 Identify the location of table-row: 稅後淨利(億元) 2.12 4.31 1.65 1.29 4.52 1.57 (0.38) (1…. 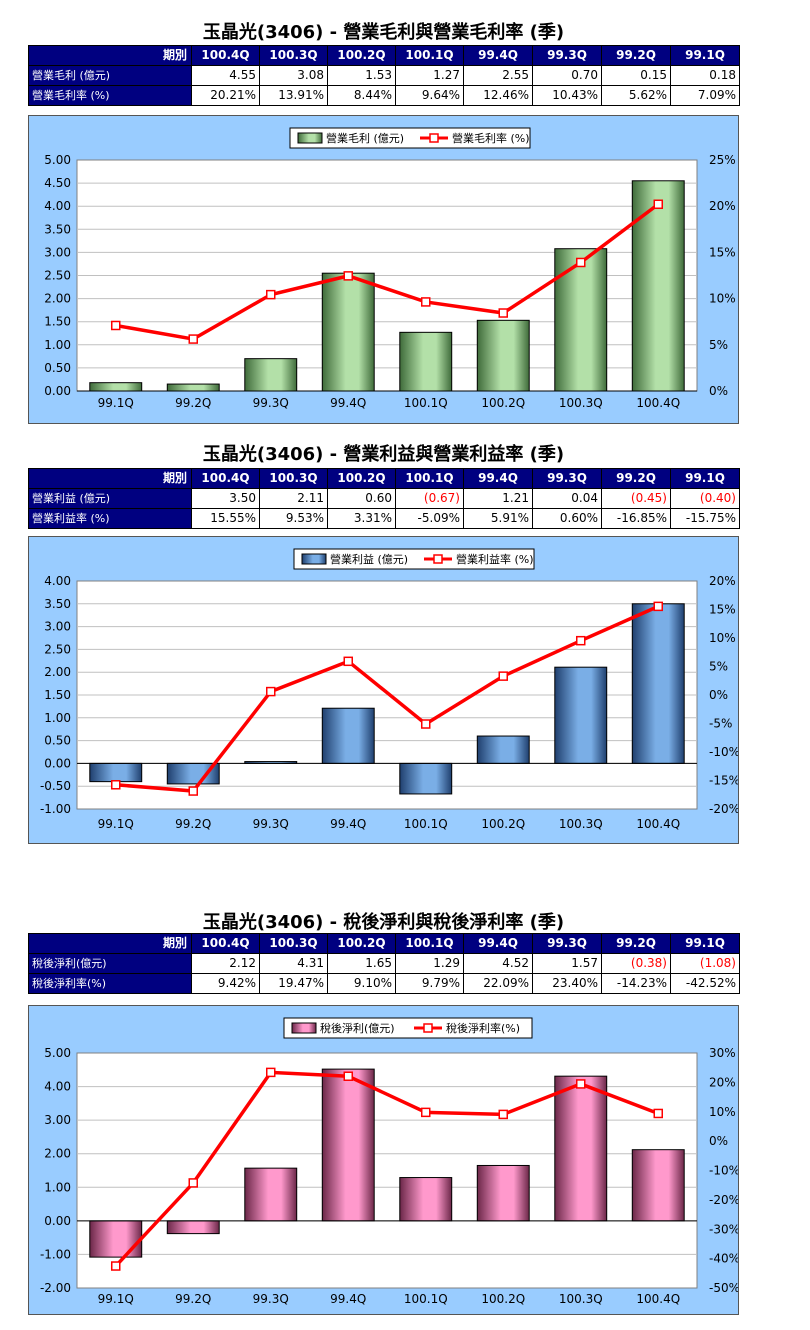
(384, 963).